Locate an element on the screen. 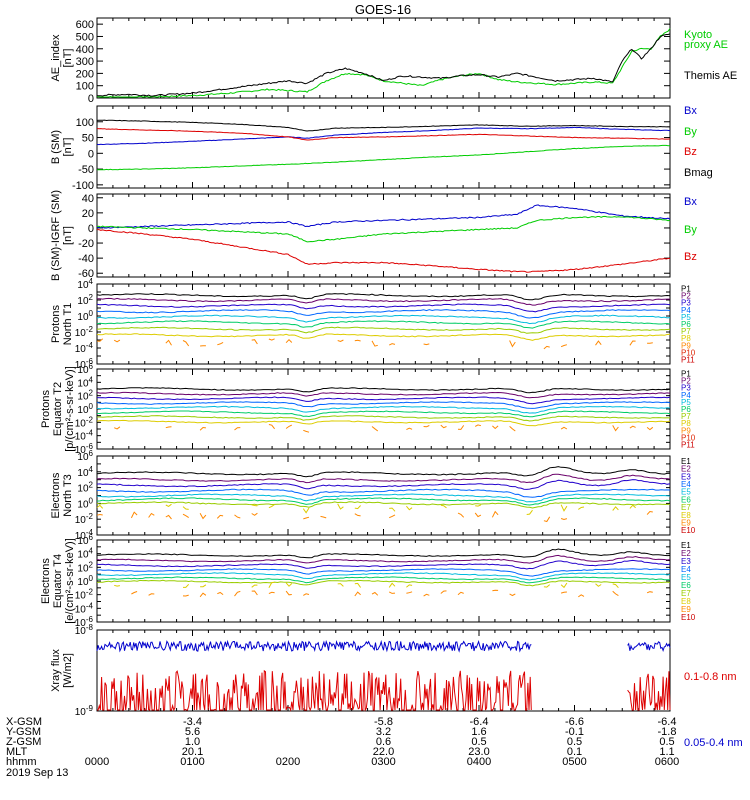 The image size is (750, 800). ee-channel-e6 is located at coordinates (383, 580).